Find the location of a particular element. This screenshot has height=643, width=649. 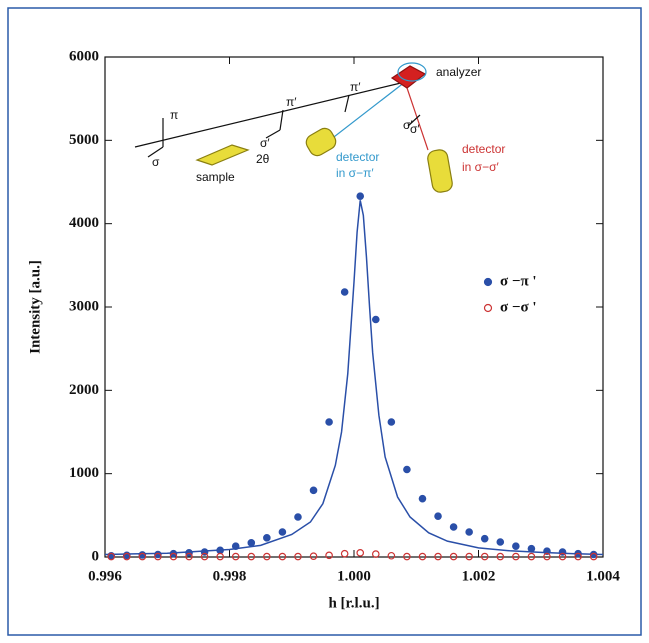

annotation: 2θ is located at coordinates (263, 159).